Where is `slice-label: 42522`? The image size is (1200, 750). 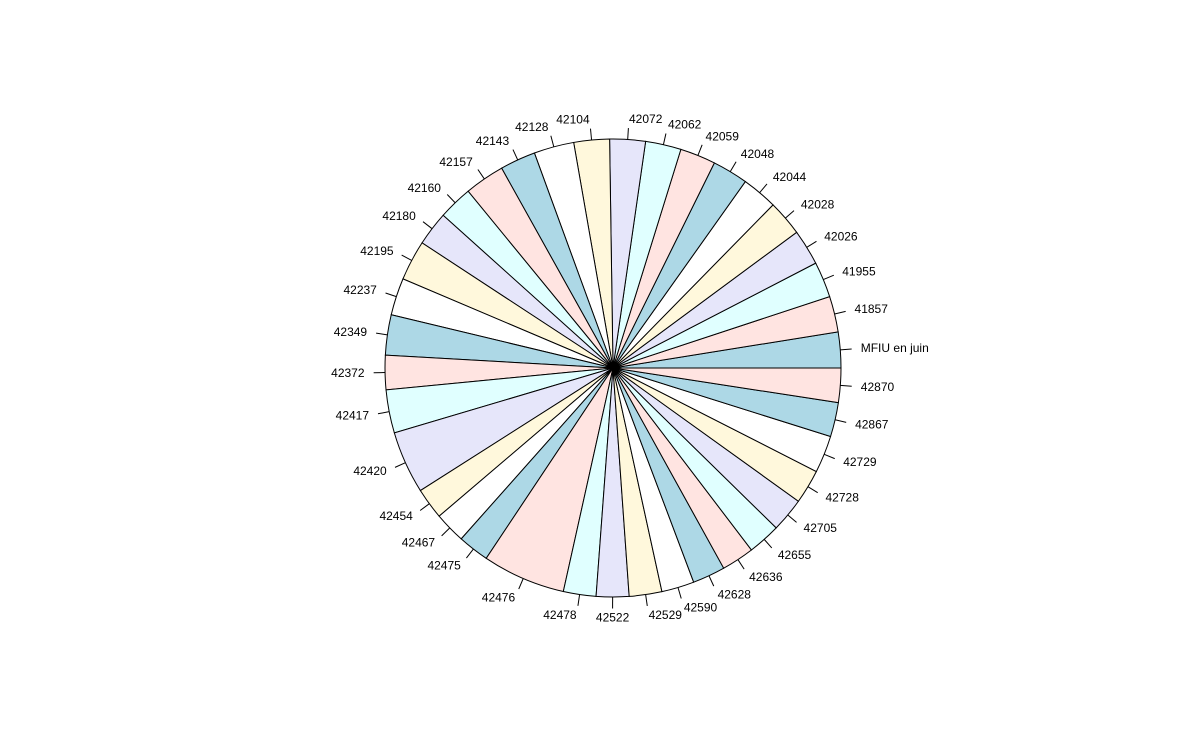
slice-label: 42522 is located at coordinates (613, 618).